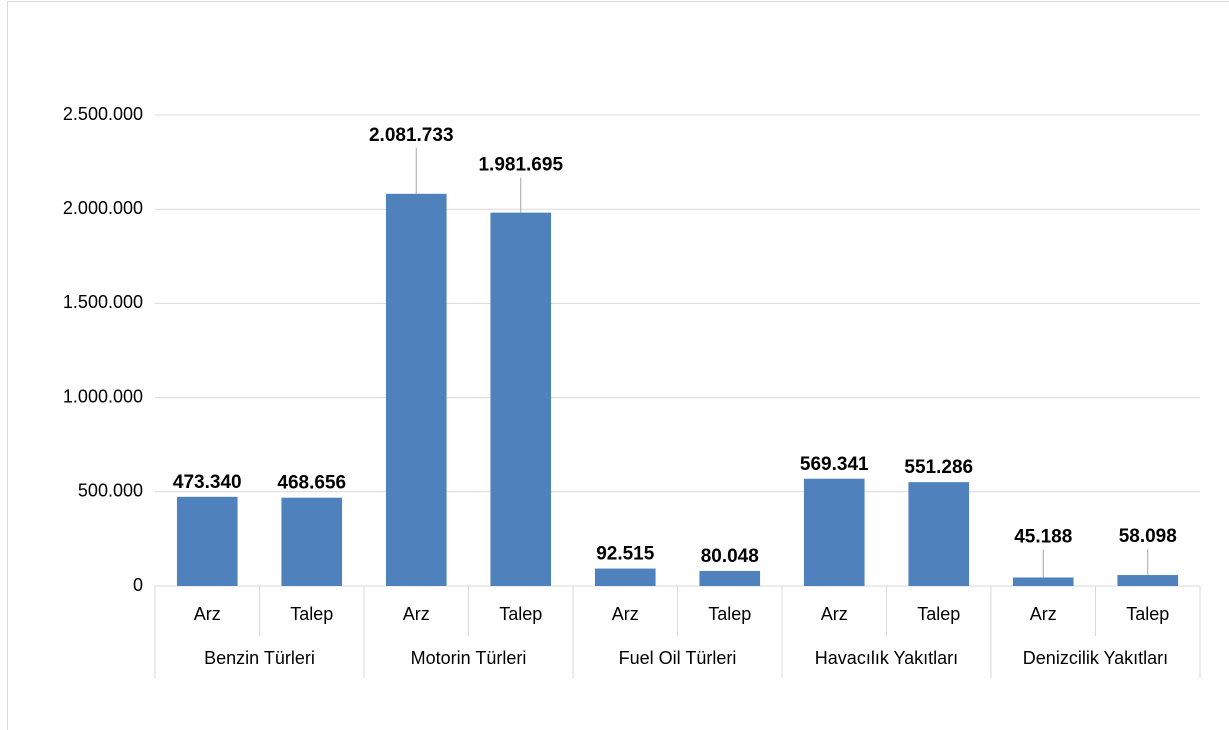  Describe the element at coordinates (886, 658) in the screenshot. I see `group-label: Havacılık Yakıtları` at that location.